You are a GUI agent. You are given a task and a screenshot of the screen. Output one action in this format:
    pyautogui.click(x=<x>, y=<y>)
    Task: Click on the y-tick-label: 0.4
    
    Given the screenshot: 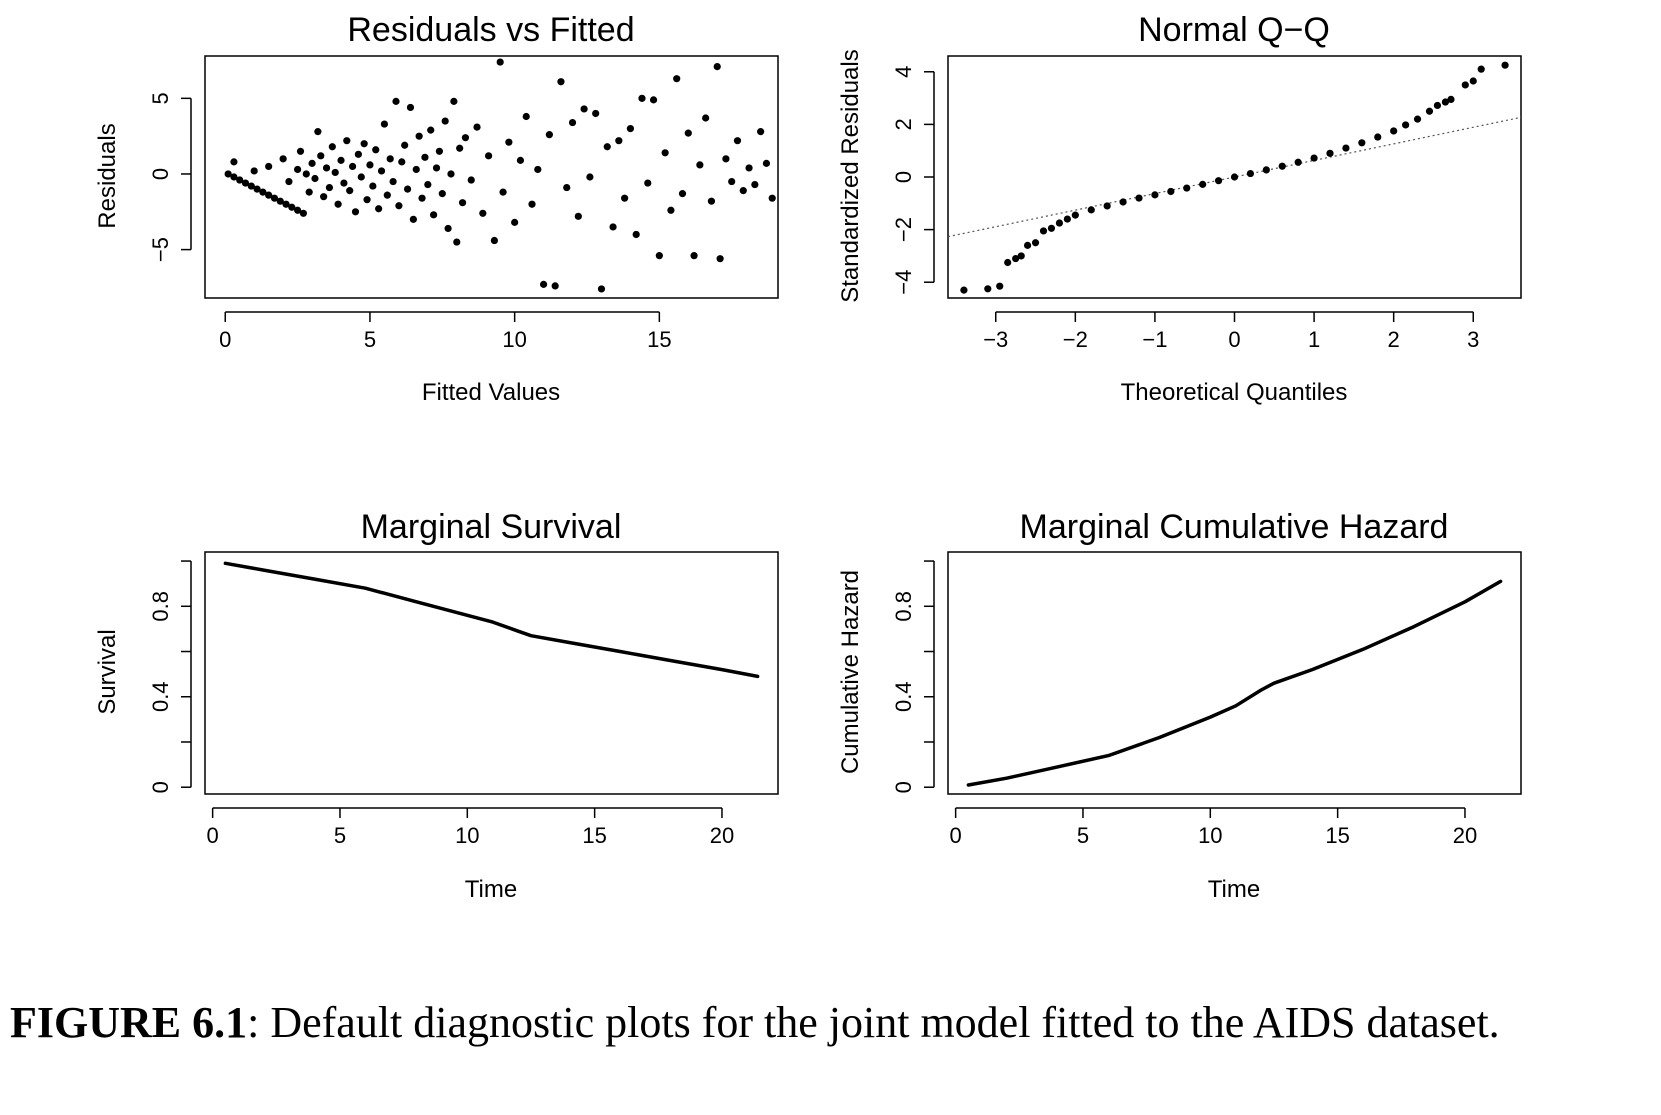 What is the action you would take?
    pyautogui.click(x=903, y=696)
    